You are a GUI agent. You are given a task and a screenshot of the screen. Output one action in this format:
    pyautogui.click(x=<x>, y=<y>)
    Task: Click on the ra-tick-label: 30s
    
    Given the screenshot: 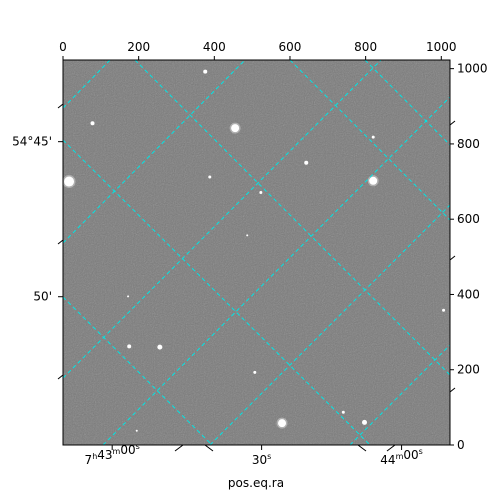 What is the action you would take?
    pyautogui.click(x=261, y=459)
    